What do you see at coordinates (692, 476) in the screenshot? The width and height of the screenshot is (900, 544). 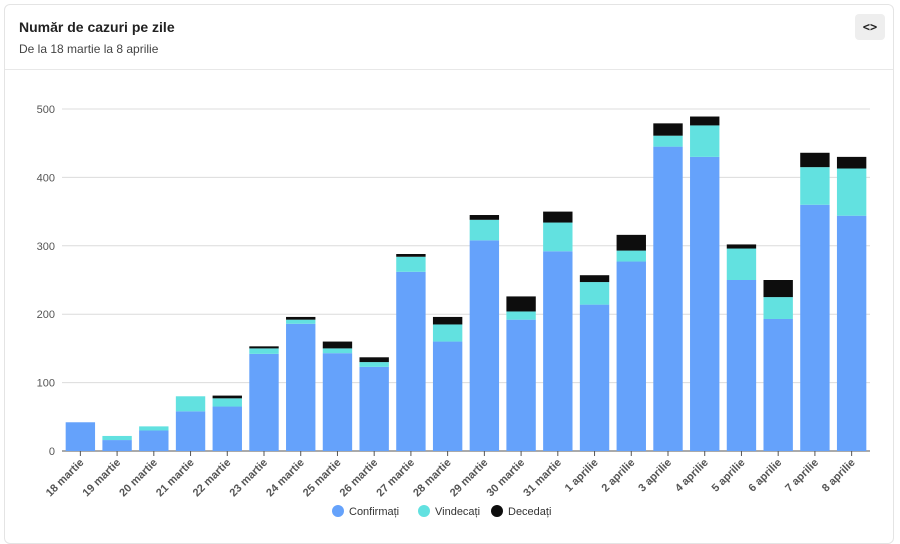 I see `x-tick-label: 4 aprilie` at bounding box center [692, 476].